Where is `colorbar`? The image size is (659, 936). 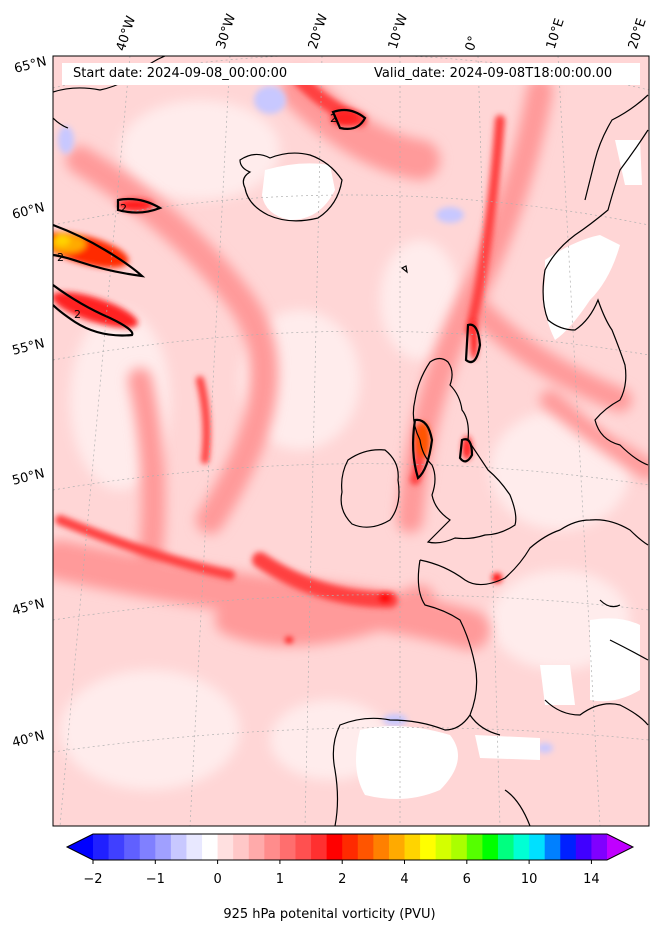
colorbar is located at coordinates (350, 848).